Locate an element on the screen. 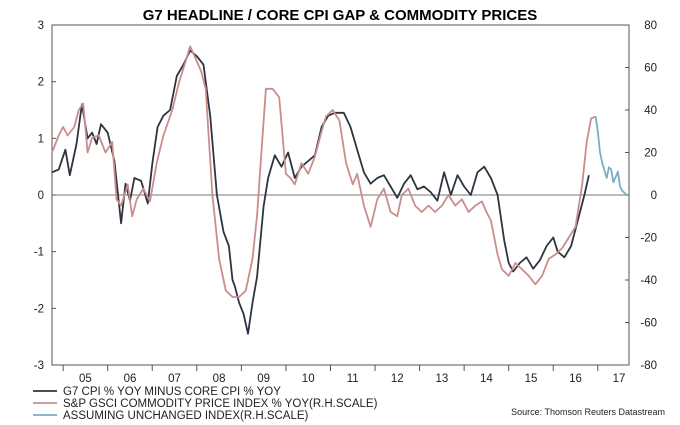 The height and width of the screenshot is (425, 680). left-tick-label: 2 is located at coordinates (41, 83).